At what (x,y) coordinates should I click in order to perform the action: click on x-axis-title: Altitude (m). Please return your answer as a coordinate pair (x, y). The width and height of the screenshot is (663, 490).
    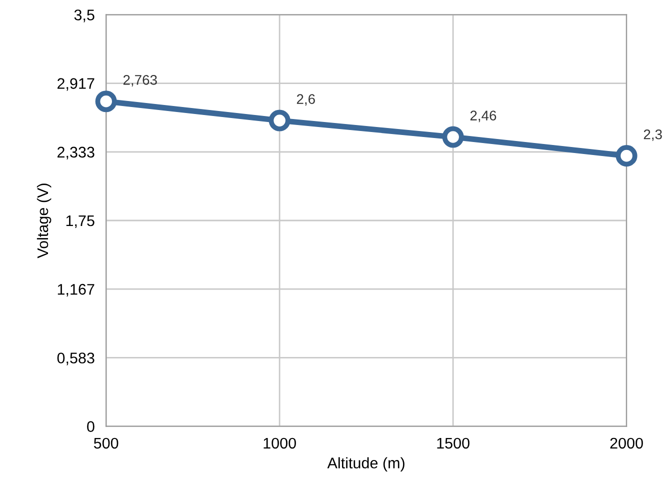
    Looking at the image, I should click on (365, 464).